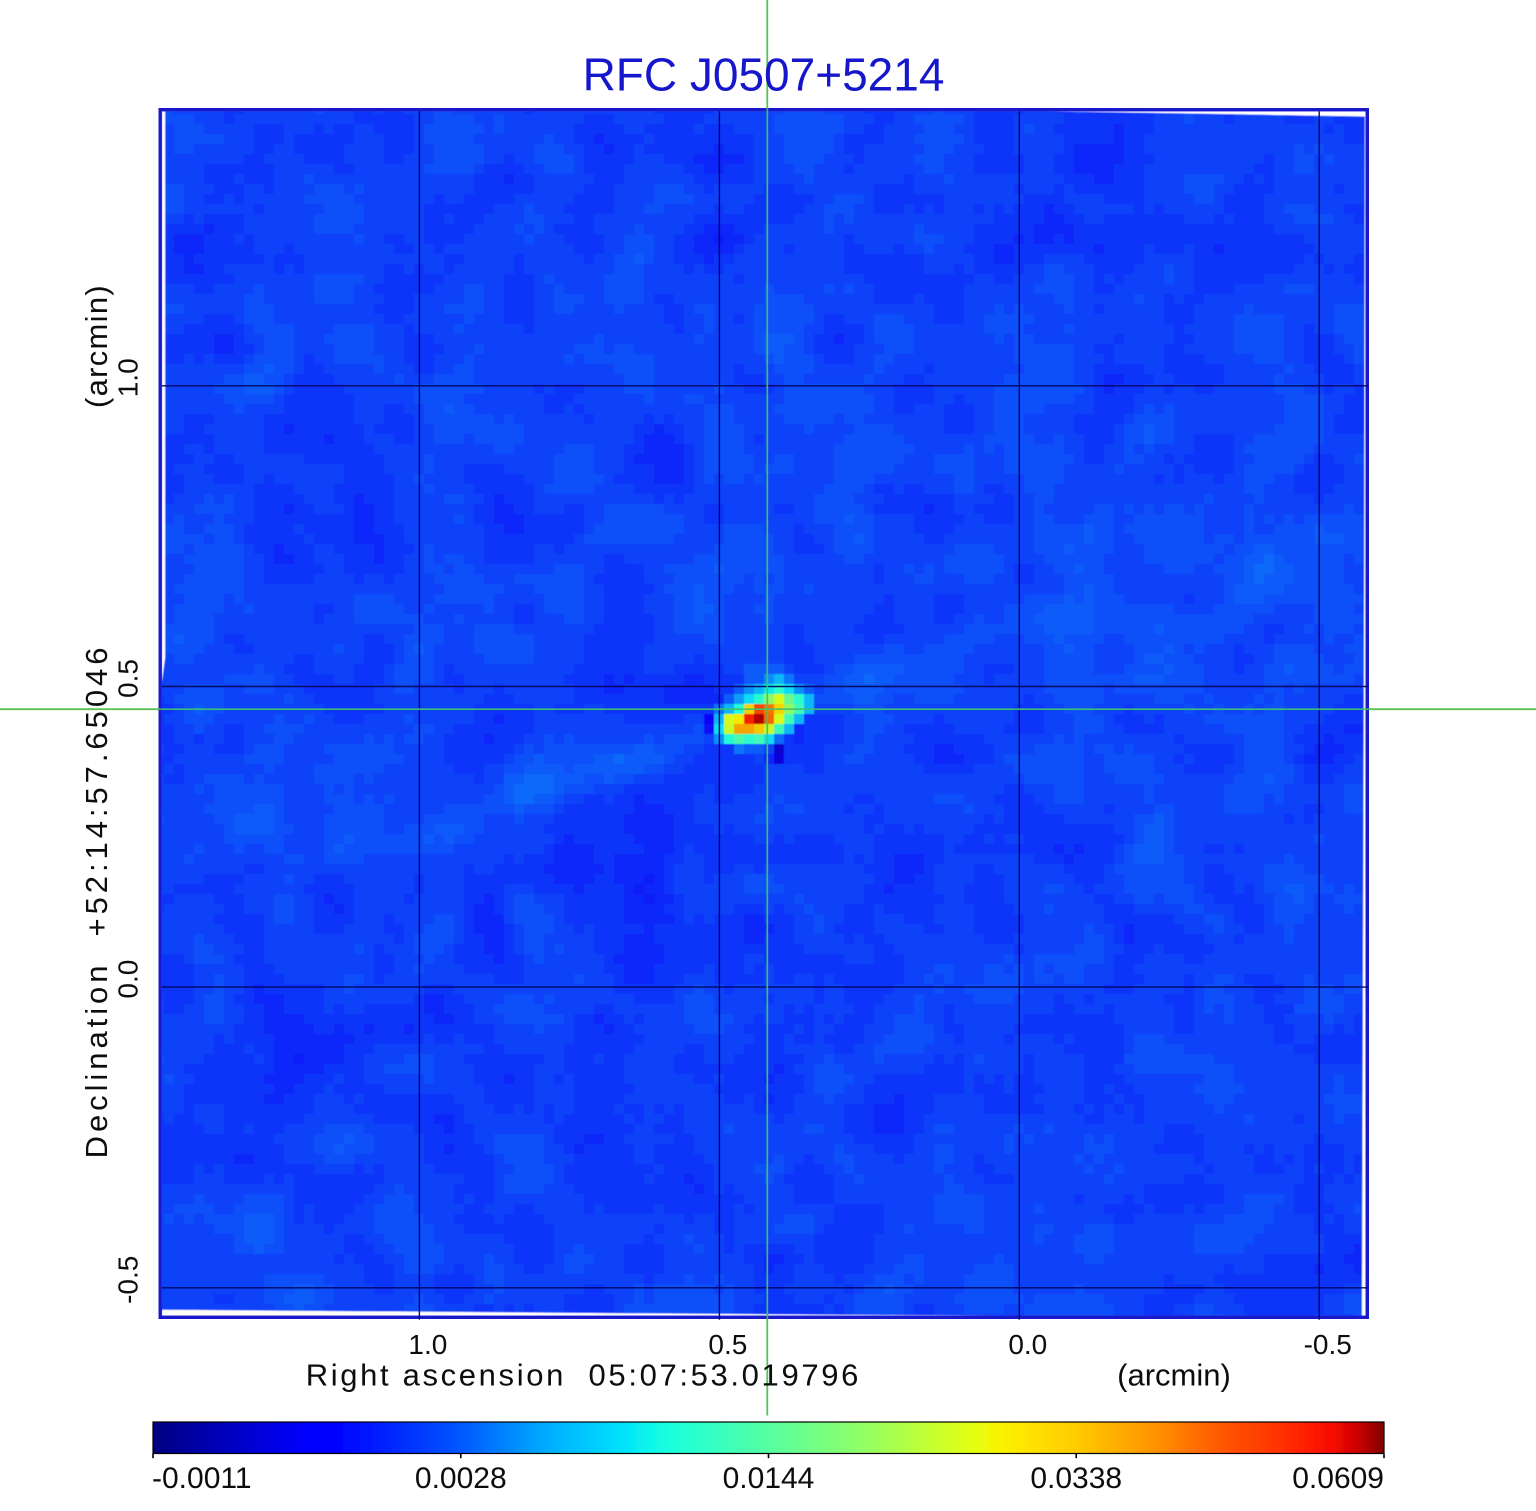 This screenshot has width=1536, height=1511. Describe the element at coordinates (769, 1478) in the screenshot. I see `svg-text: 0.0144` at that location.